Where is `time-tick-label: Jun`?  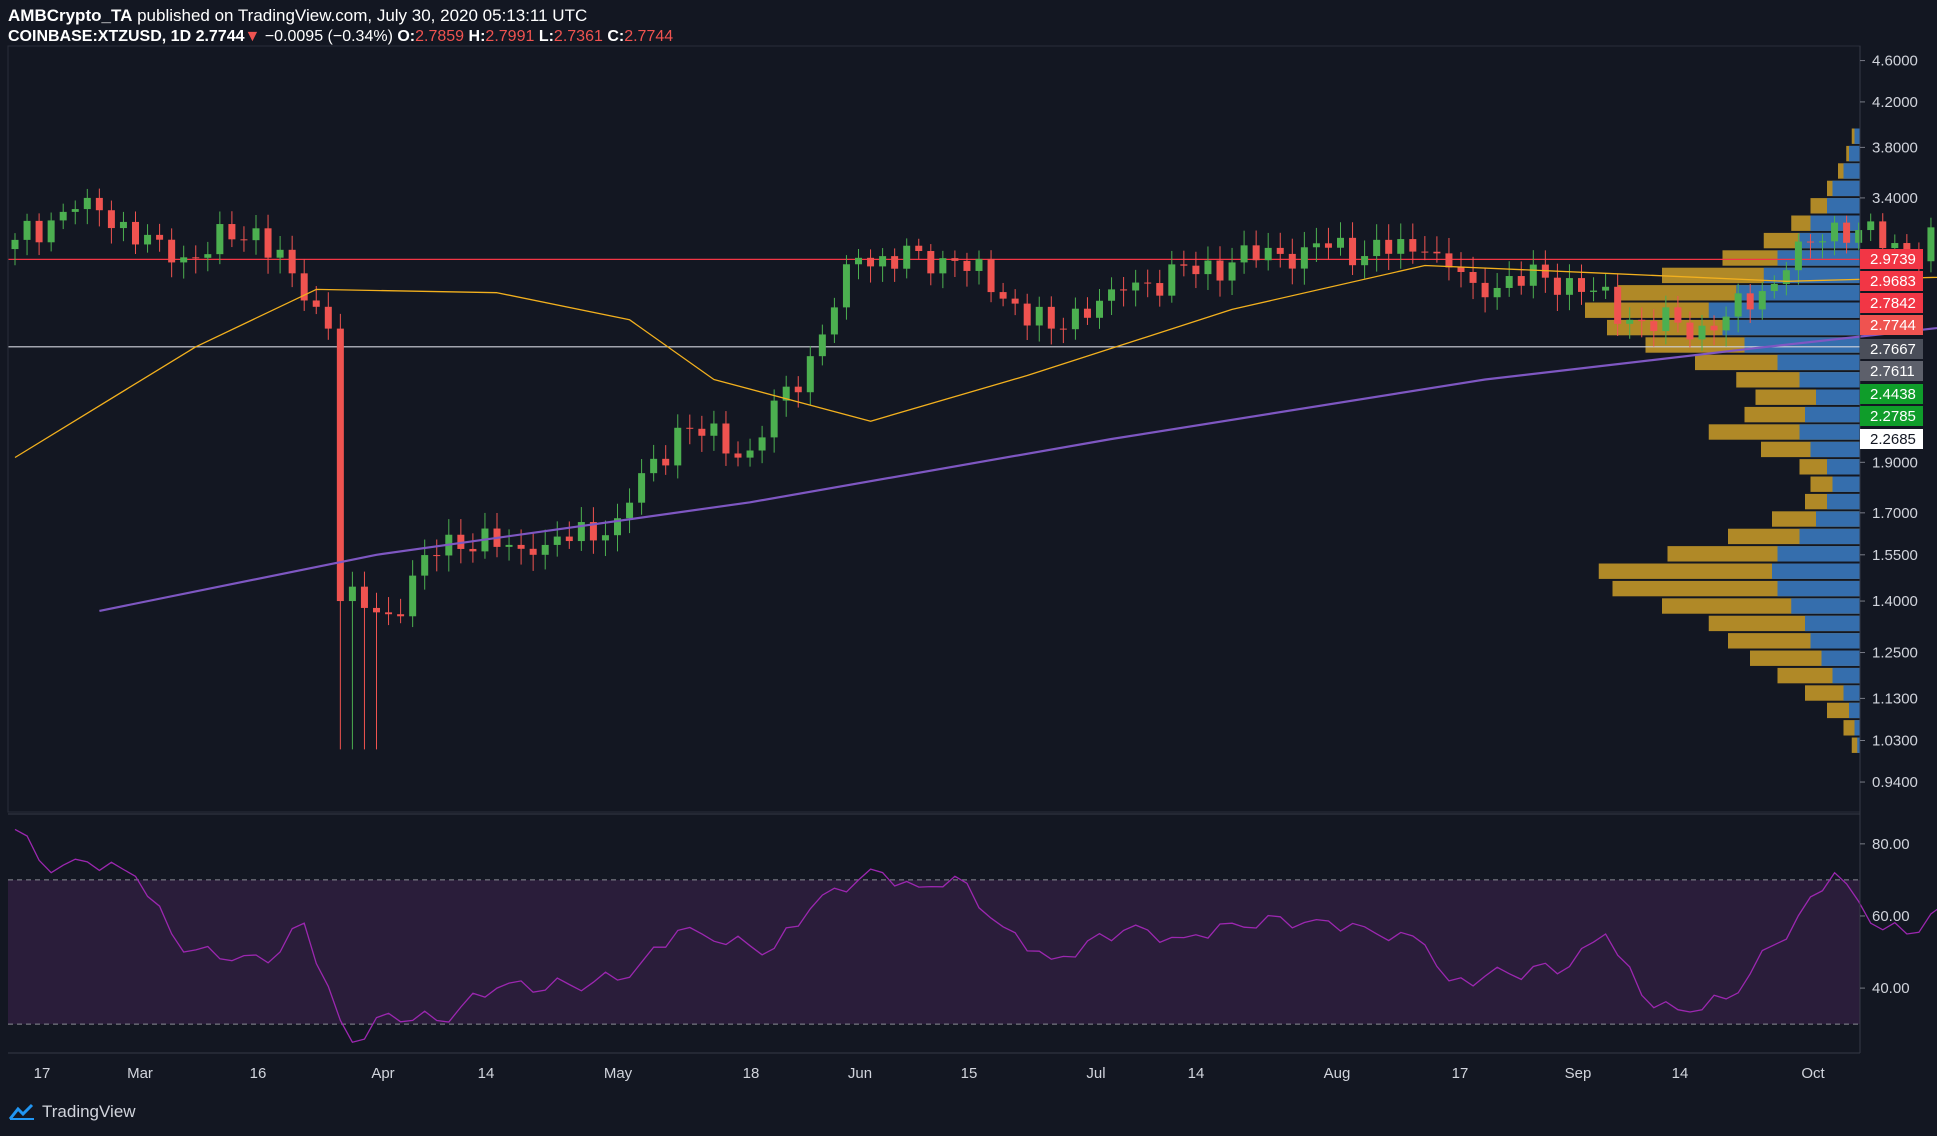
time-tick-label: Jun is located at coordinates (860, 1073).